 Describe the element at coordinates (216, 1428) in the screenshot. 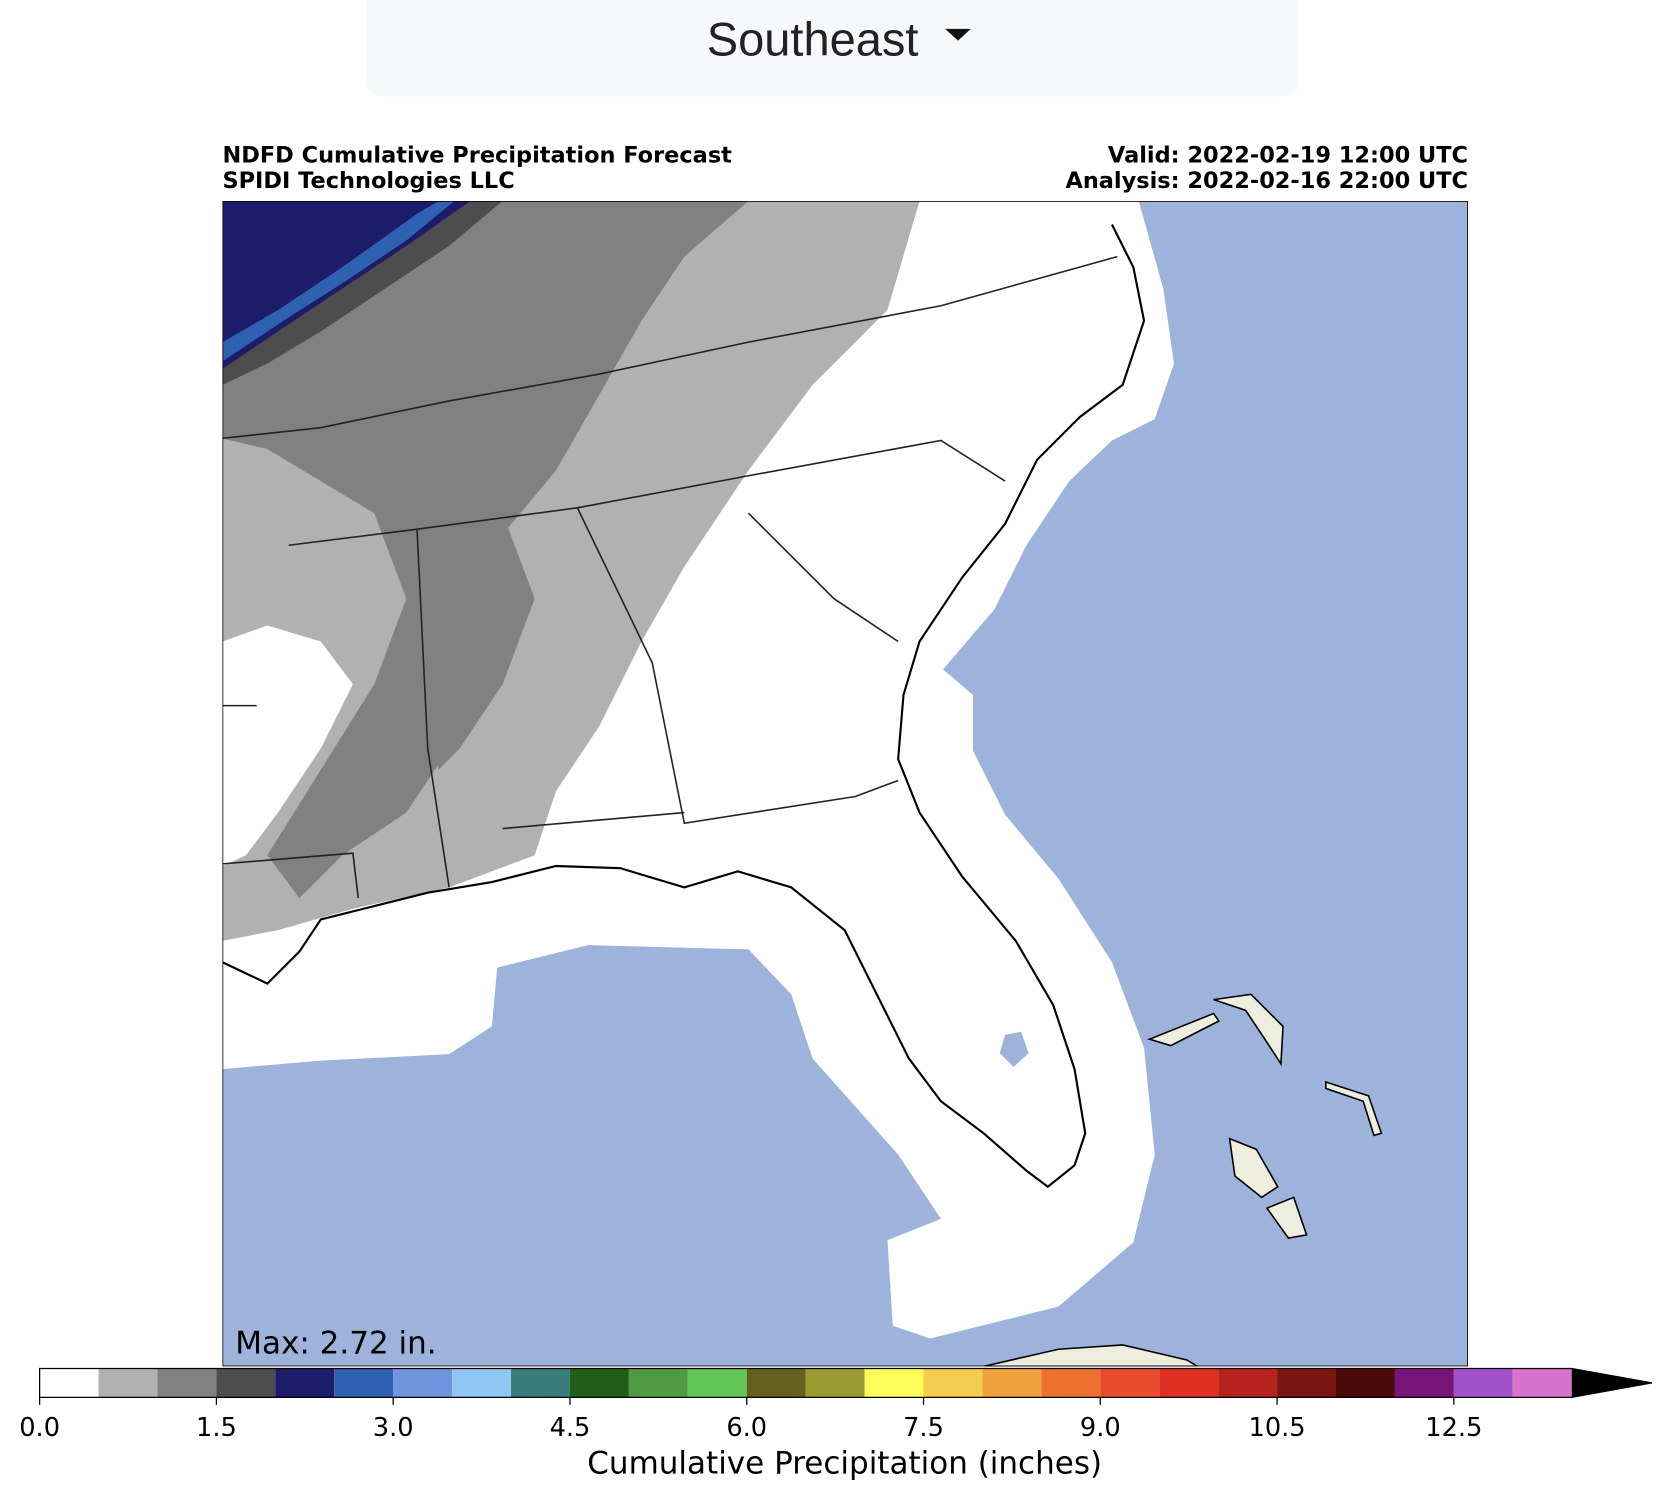

I see `colorbar-tick-label: 1.5` at that location.